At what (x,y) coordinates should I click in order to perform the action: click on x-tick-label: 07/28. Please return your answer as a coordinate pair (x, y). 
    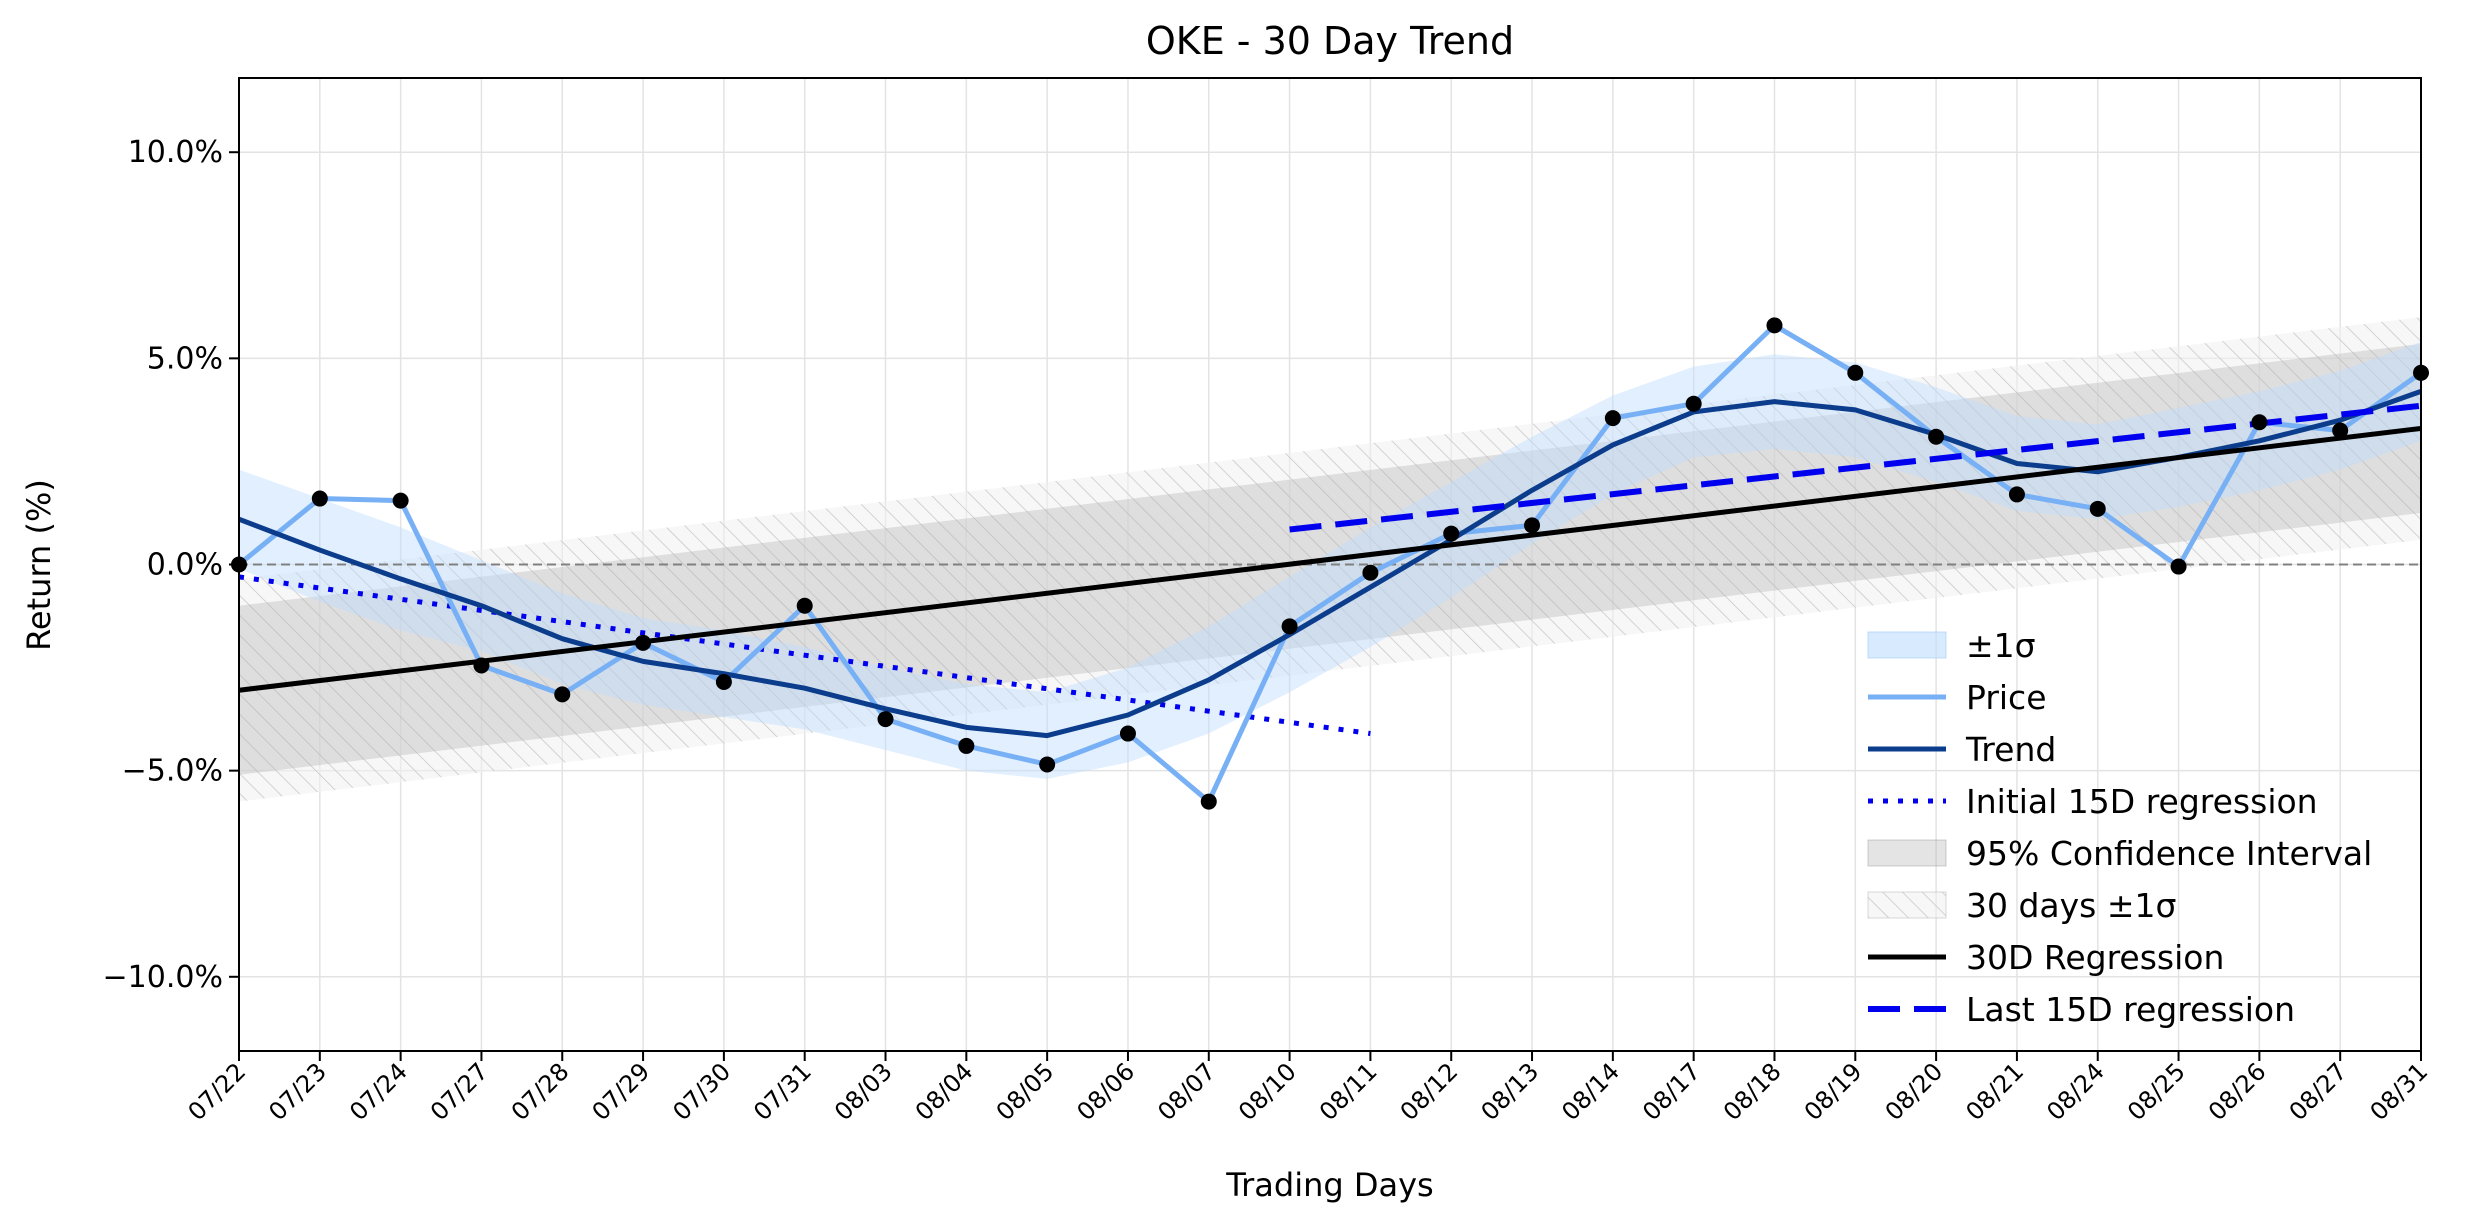
    Looking at the image, I should click on (540, 1091).